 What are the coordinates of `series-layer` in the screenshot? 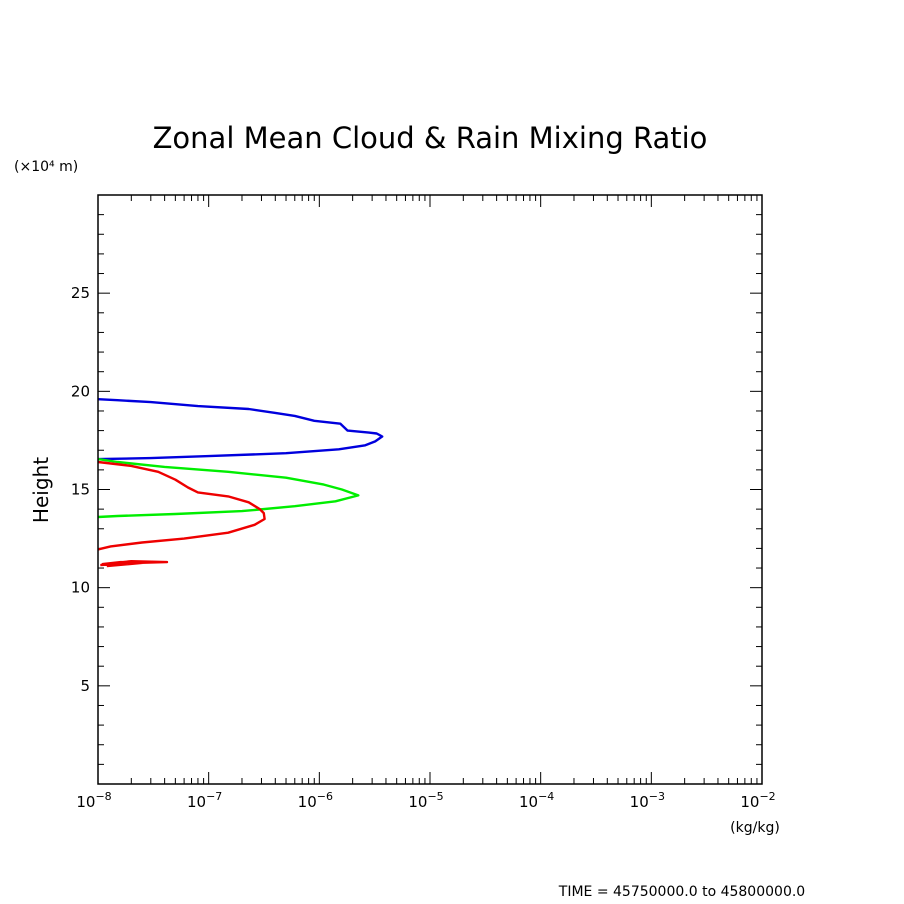 It's located at (240, 483).